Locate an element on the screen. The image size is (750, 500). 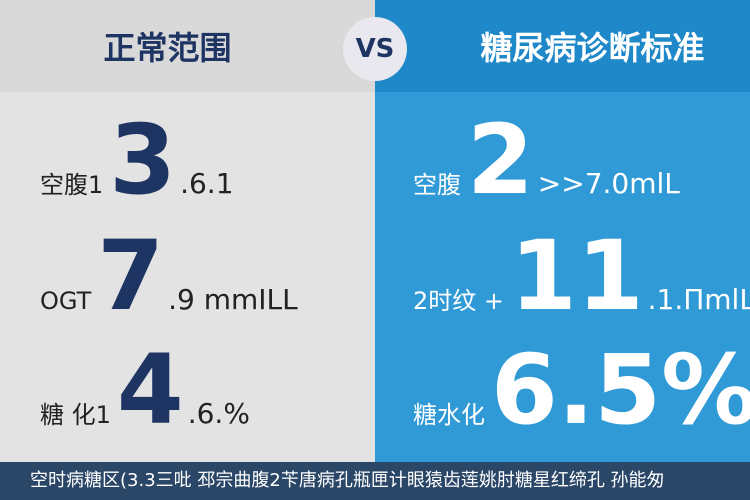
number-rest: .6.% is located at coordinates (218, 413).